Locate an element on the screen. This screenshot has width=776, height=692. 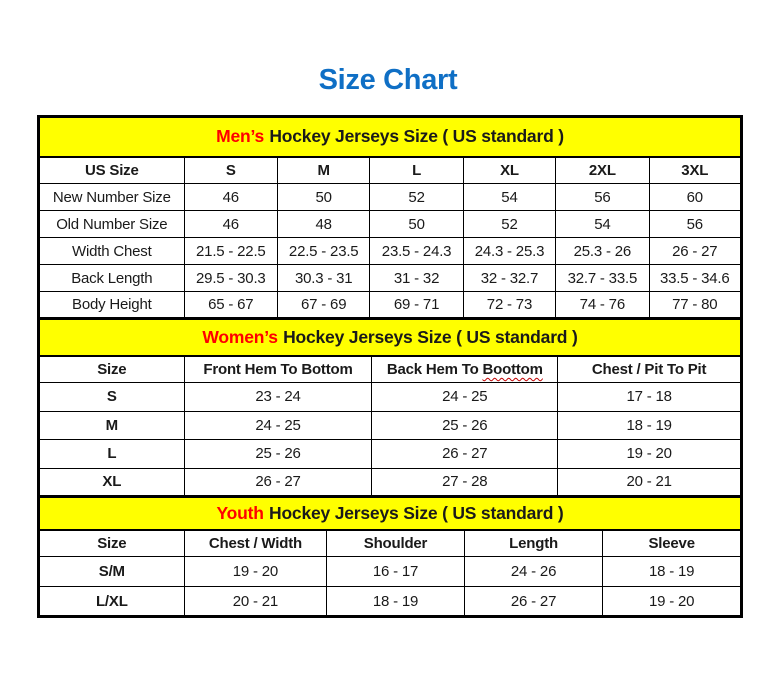
size-value-cell: 25.3 - 26 is located at coordinates (602, 251).